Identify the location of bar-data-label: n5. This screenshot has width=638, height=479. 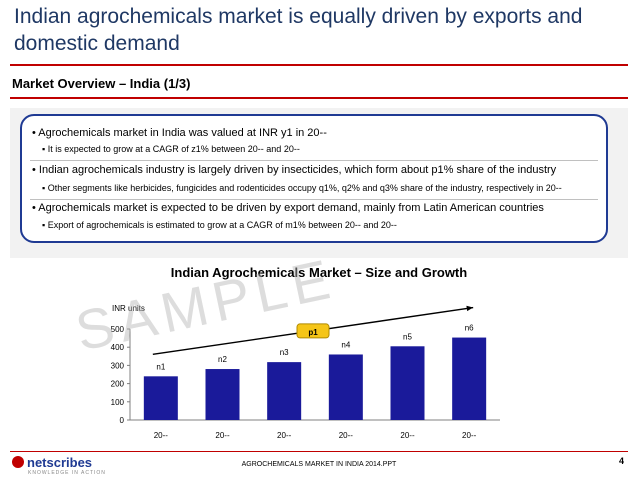
(407, 336).